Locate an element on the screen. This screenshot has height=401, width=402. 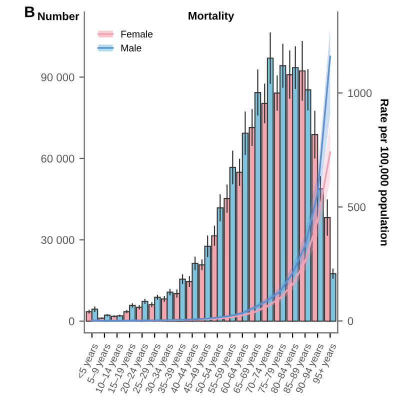
y-tick-label: 90 000 is located at coordinates (57, 77).